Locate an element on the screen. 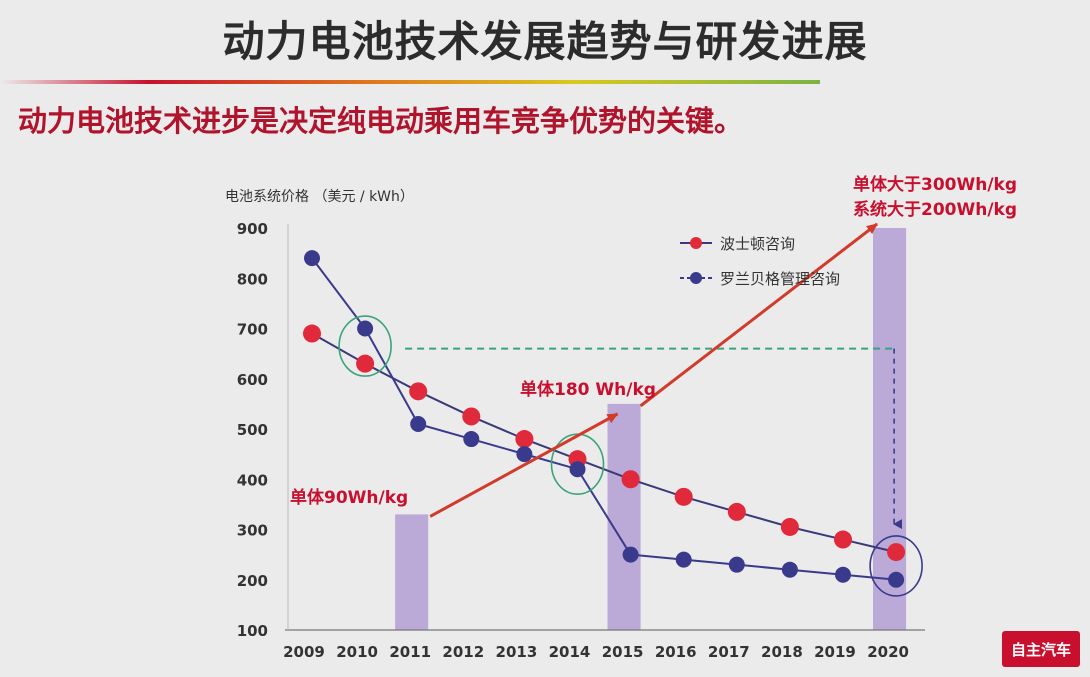  x-tick-label: 2012 is located at coordinates (463, 652).